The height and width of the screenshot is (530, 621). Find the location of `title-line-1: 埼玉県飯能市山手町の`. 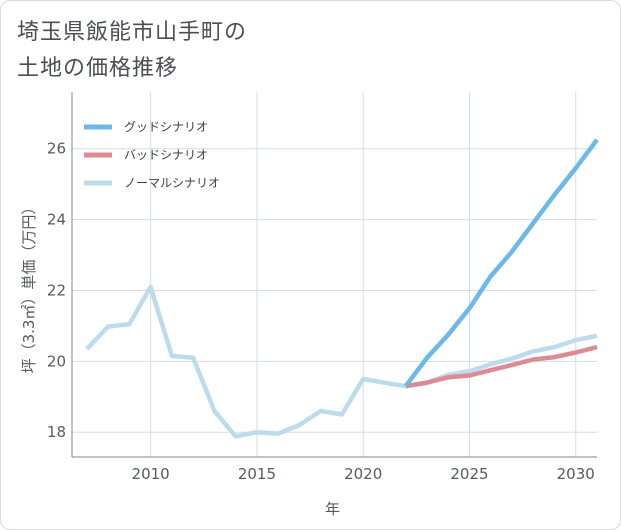

title-line-1: 埼玉県飯能市山手町の is located at coordinates (132, 32).